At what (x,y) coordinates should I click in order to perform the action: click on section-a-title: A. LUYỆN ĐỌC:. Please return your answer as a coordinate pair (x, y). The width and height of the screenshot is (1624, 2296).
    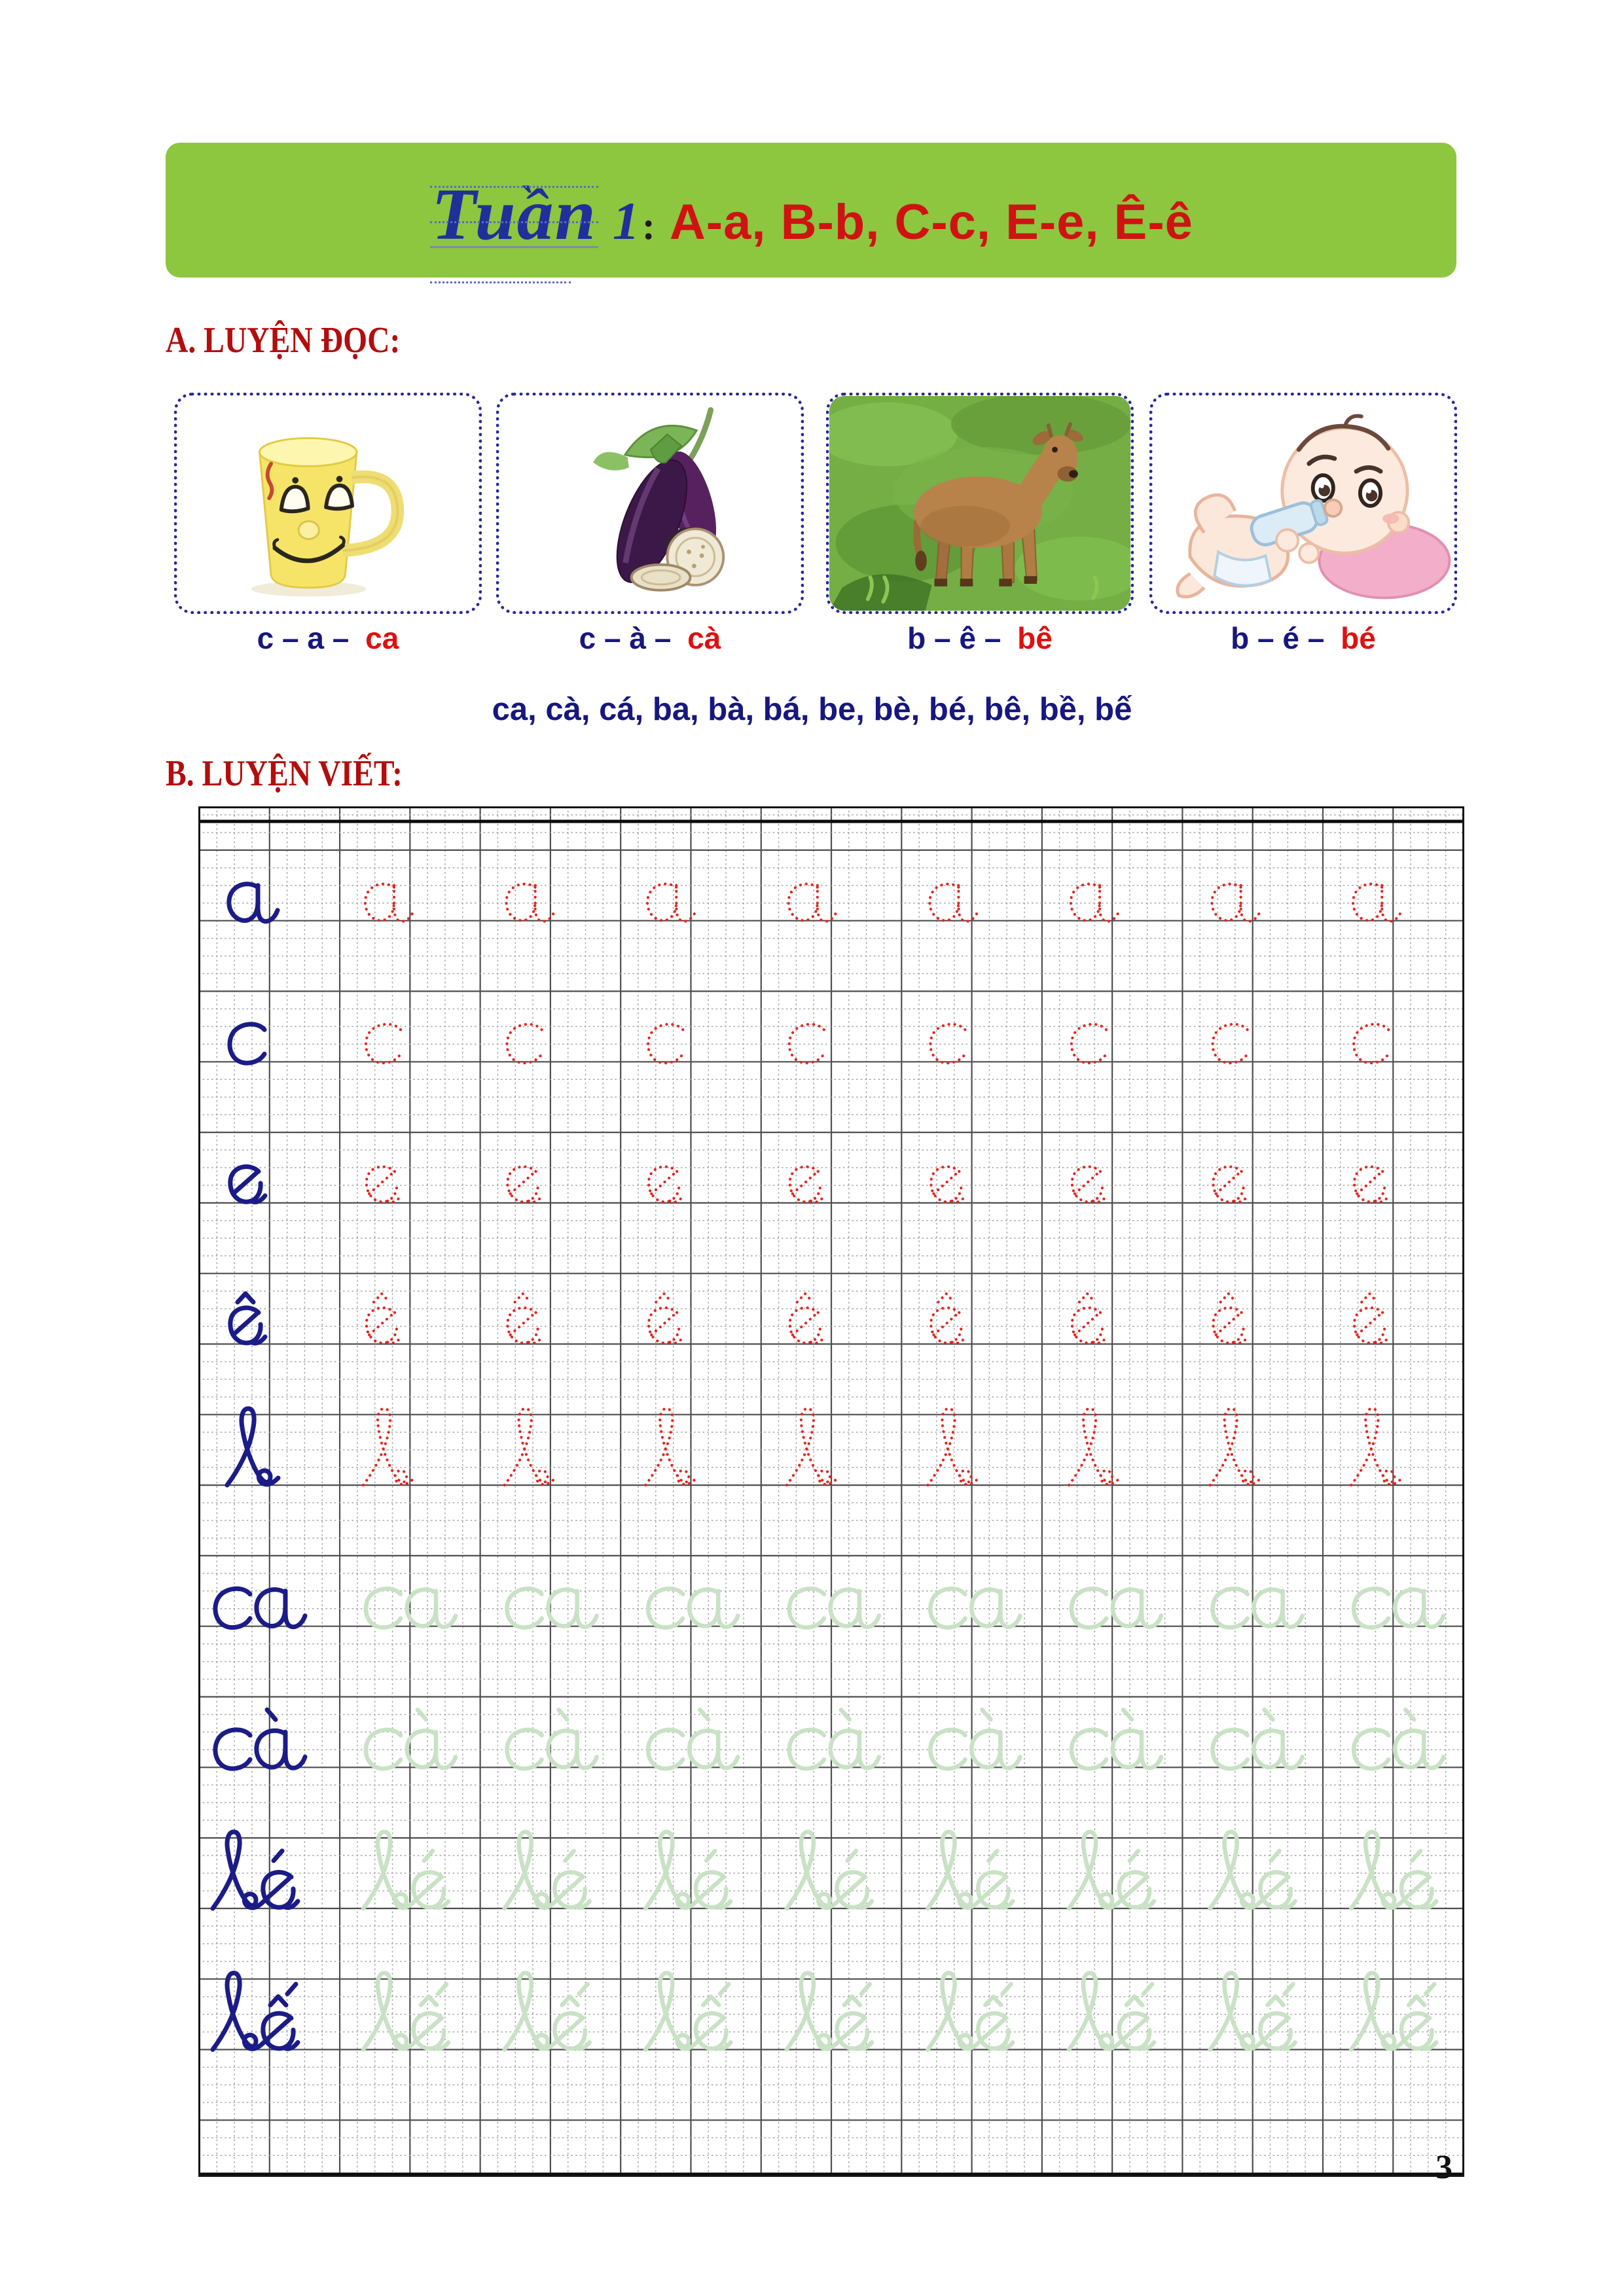
    Looking at the image, I should click on (283, 340).